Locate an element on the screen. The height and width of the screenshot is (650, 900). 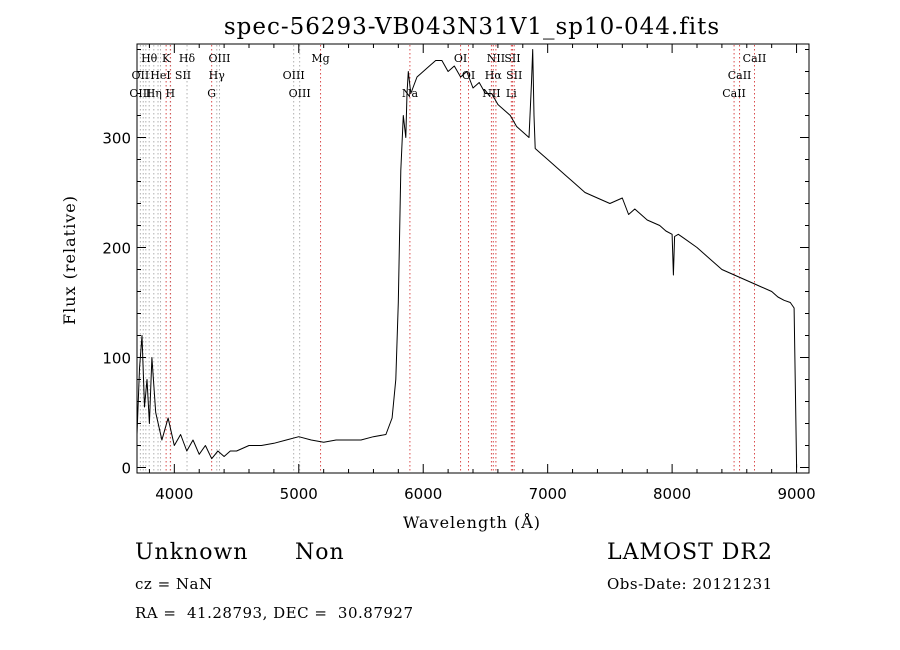
line-label-4: Mg is located at coordinates (320, 58).